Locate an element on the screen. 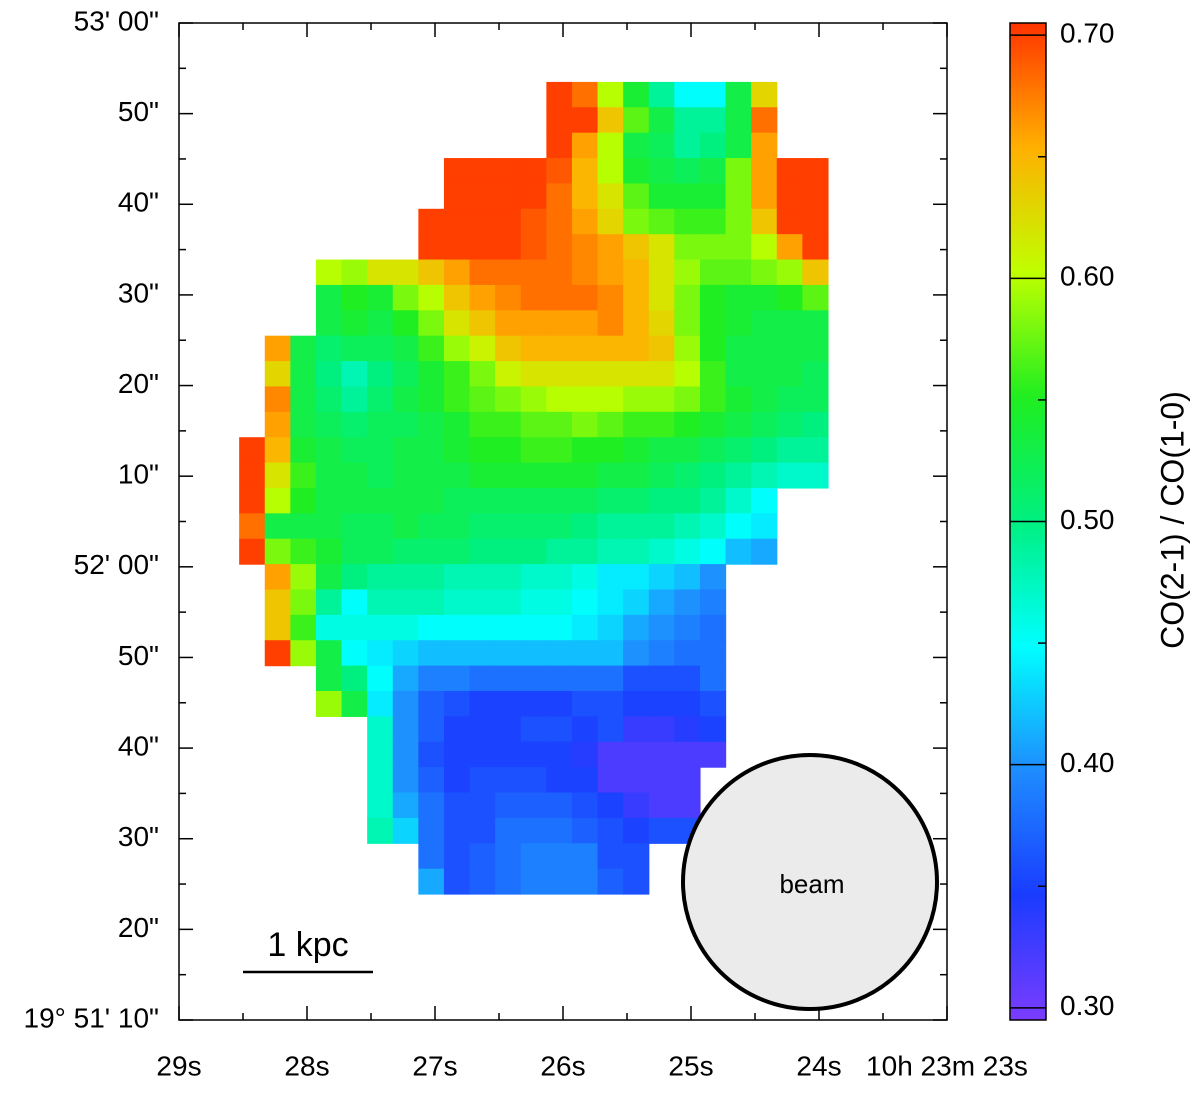  colorbar-tick-label: 0.70 is located at coordinates (1087, 33).